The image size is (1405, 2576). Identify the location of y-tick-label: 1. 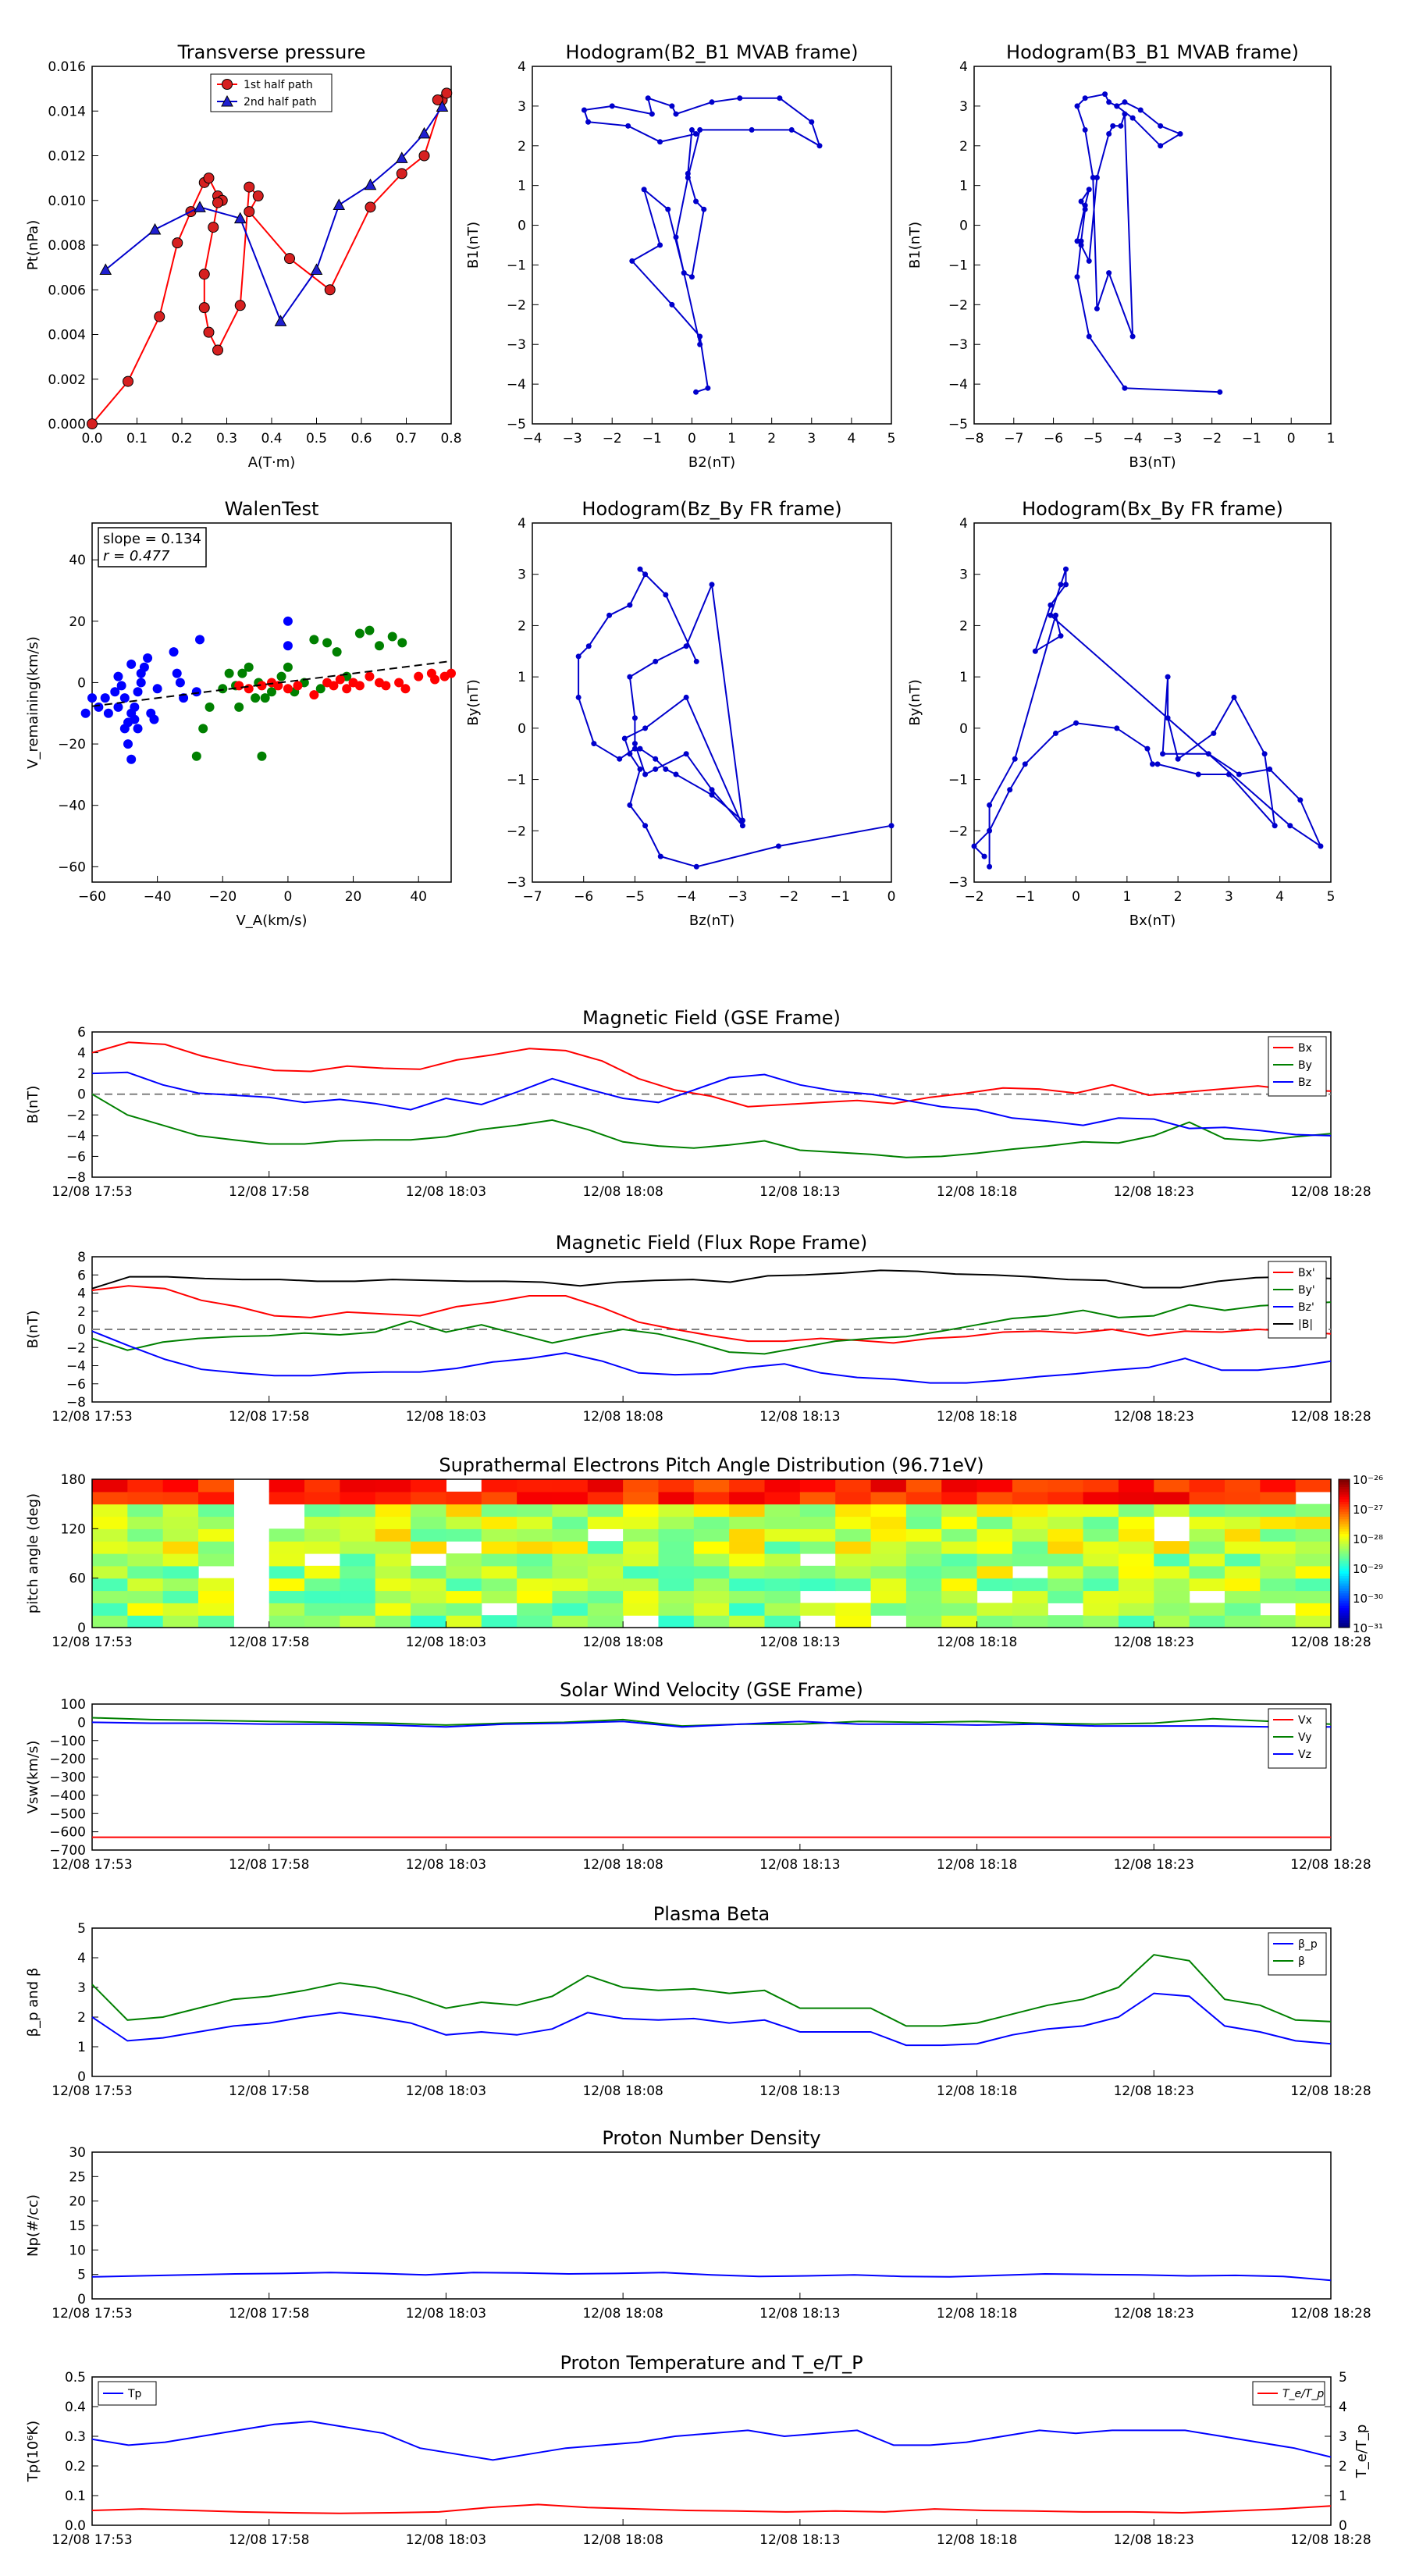
(522, 186).